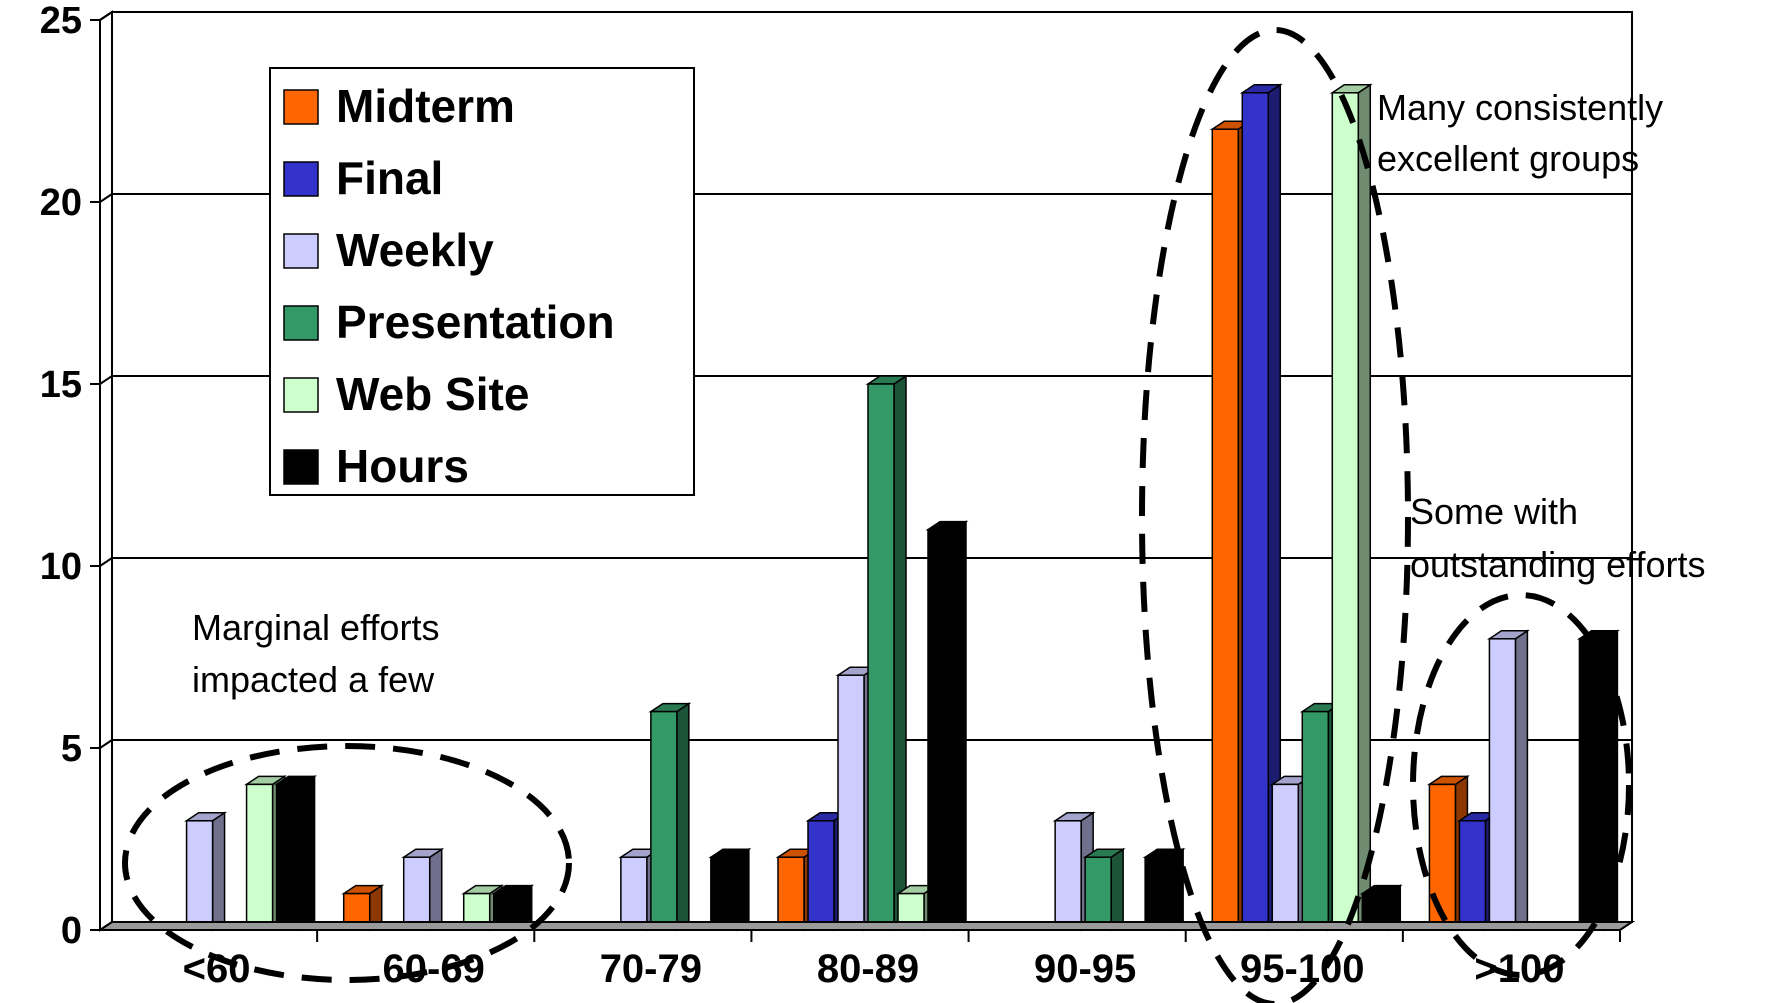 Image resolution: width=1775 pixels, height=1003 pixels. What do you see at coordinates (61, 21) in the screenshot?
I see `y-tick-label: 25` at bounding box center [61, 21].